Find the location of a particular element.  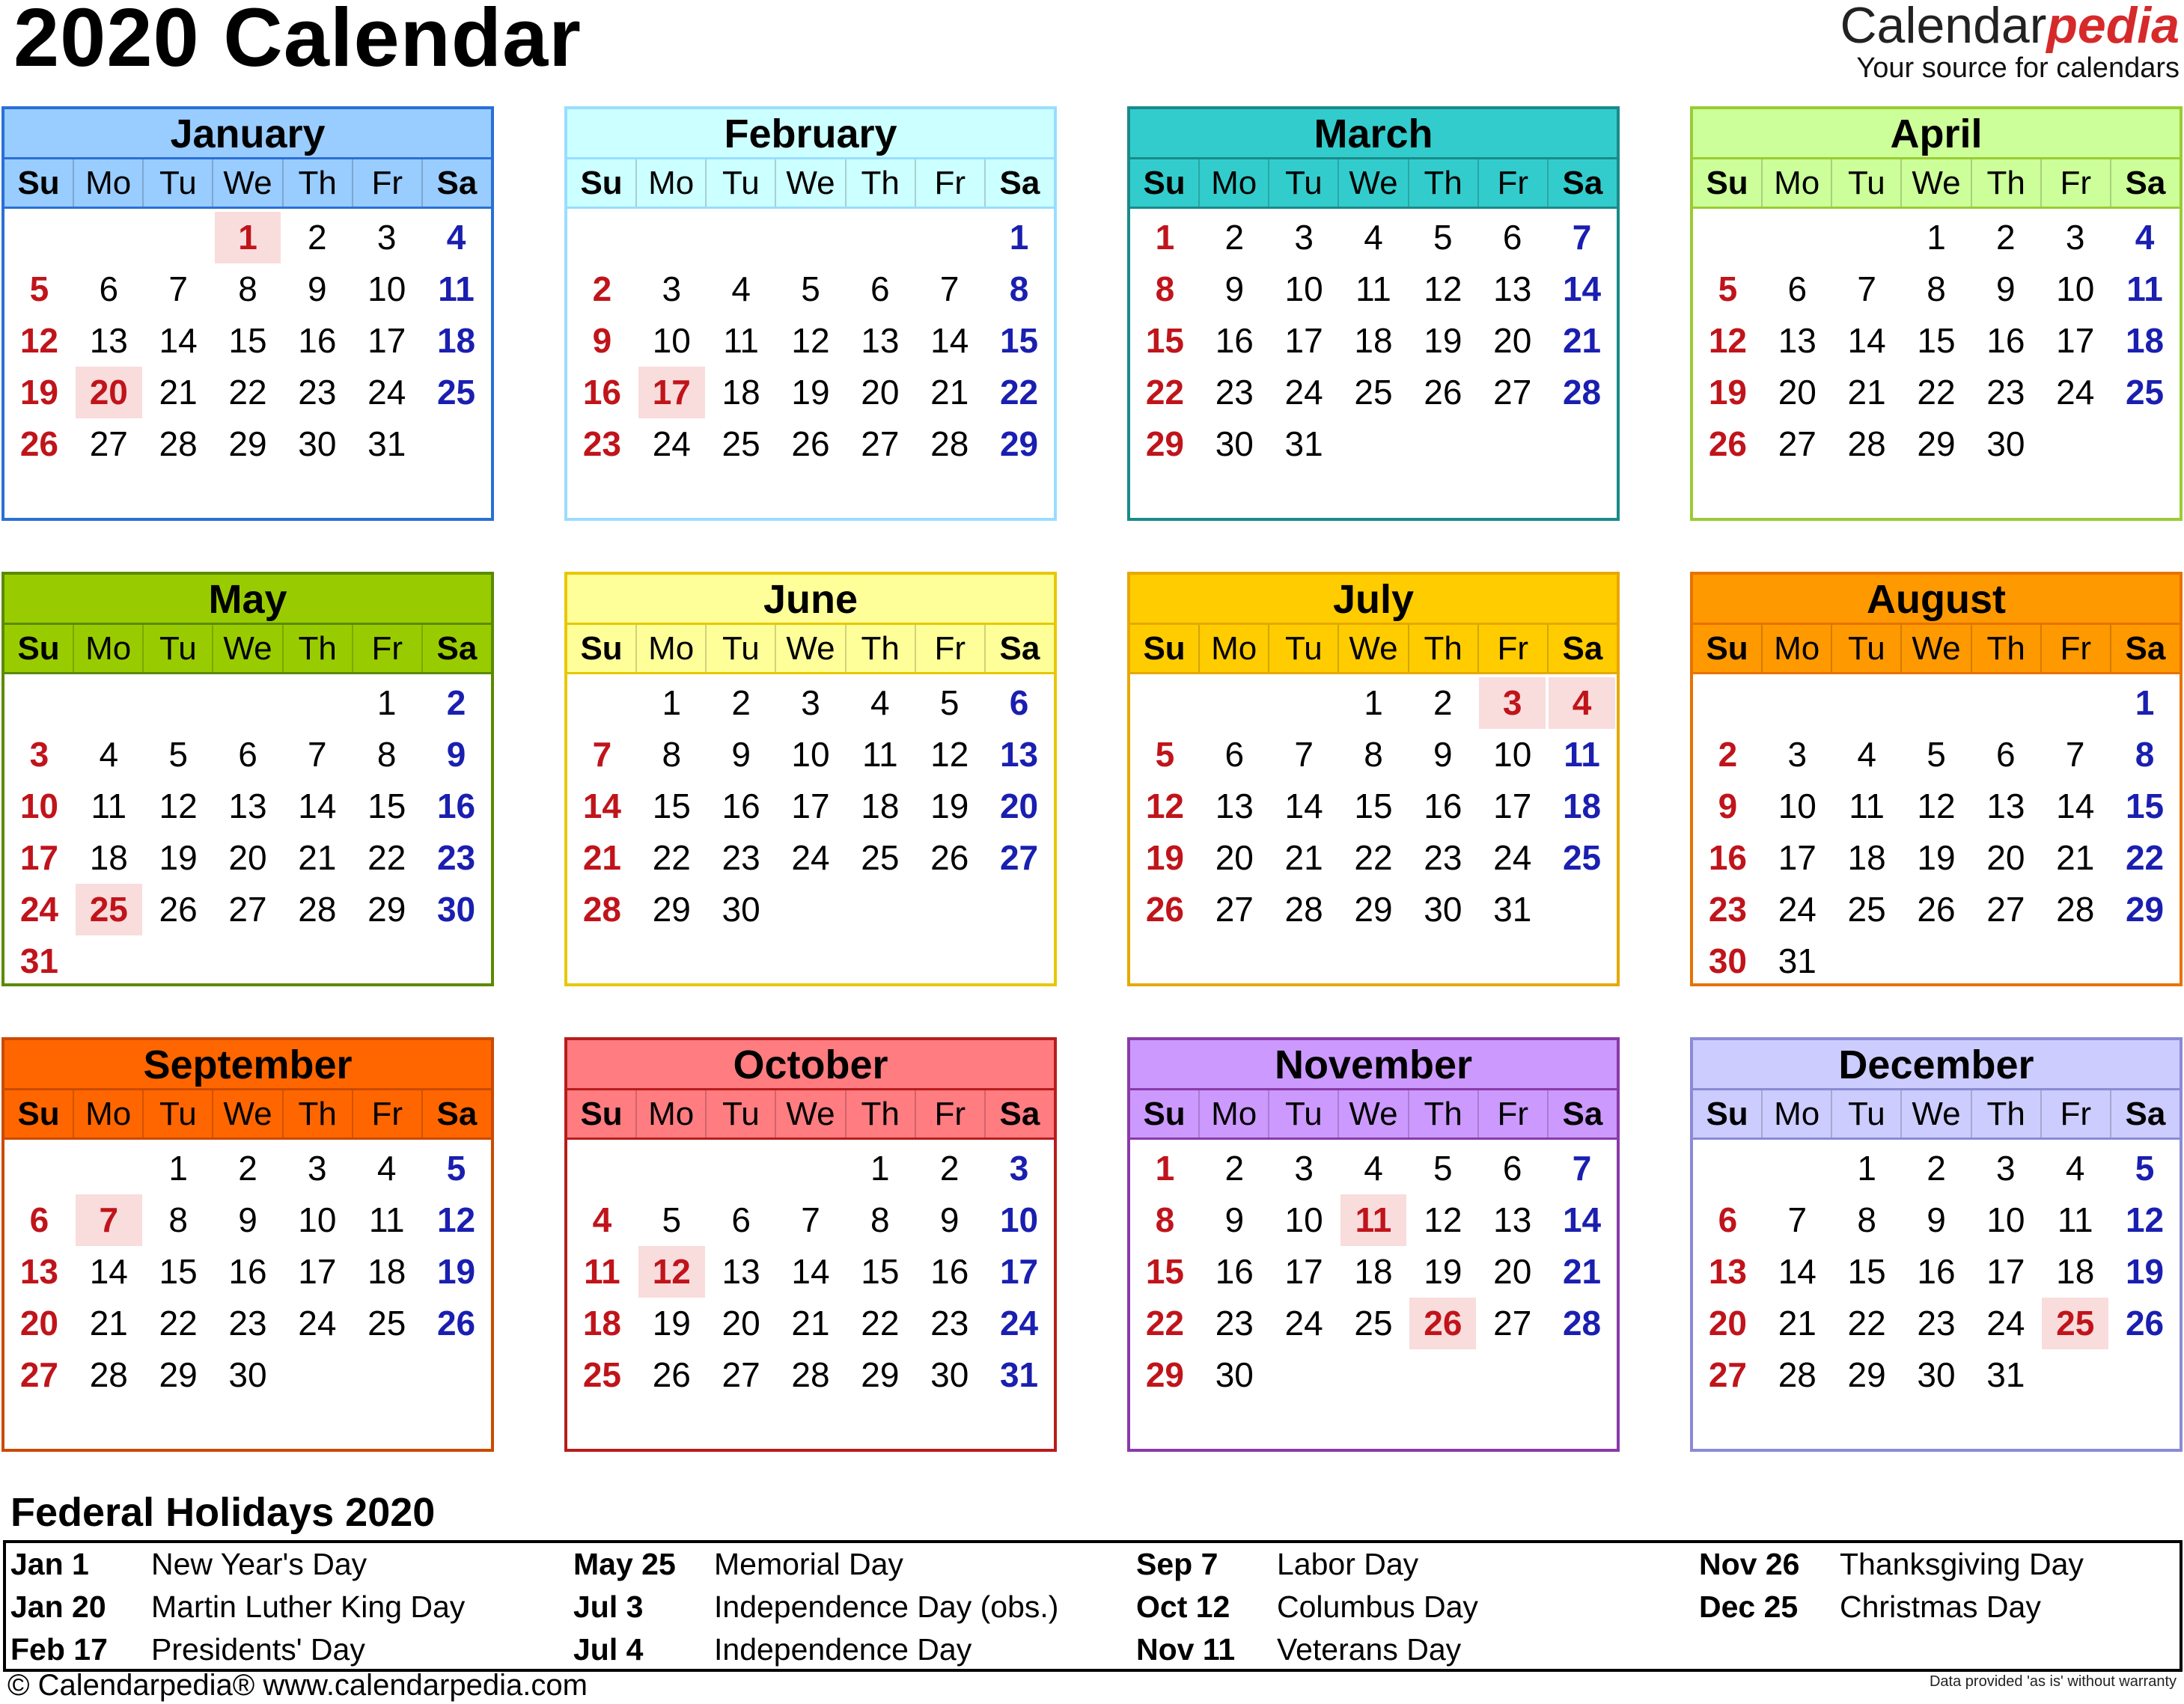

holiday-row: May 25 Memorial Day is located at coordinates (738, 1564).